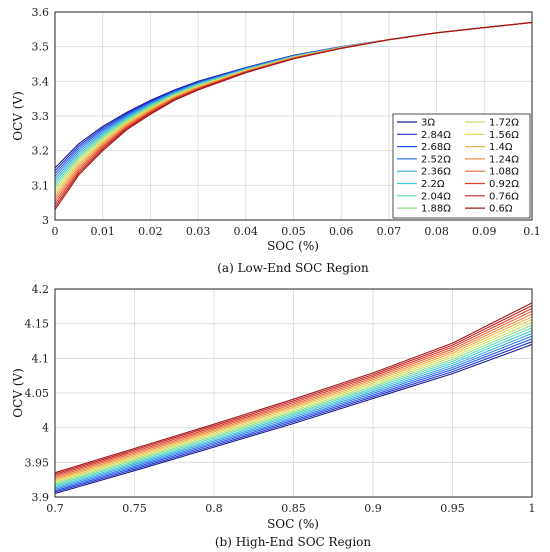 The height and width of the screenshot is (552, 550). What do you see at coordinates (436, 172) in the screenshot?
I see `legend-label: 2.36Ω` at bounding box center [436, 172].